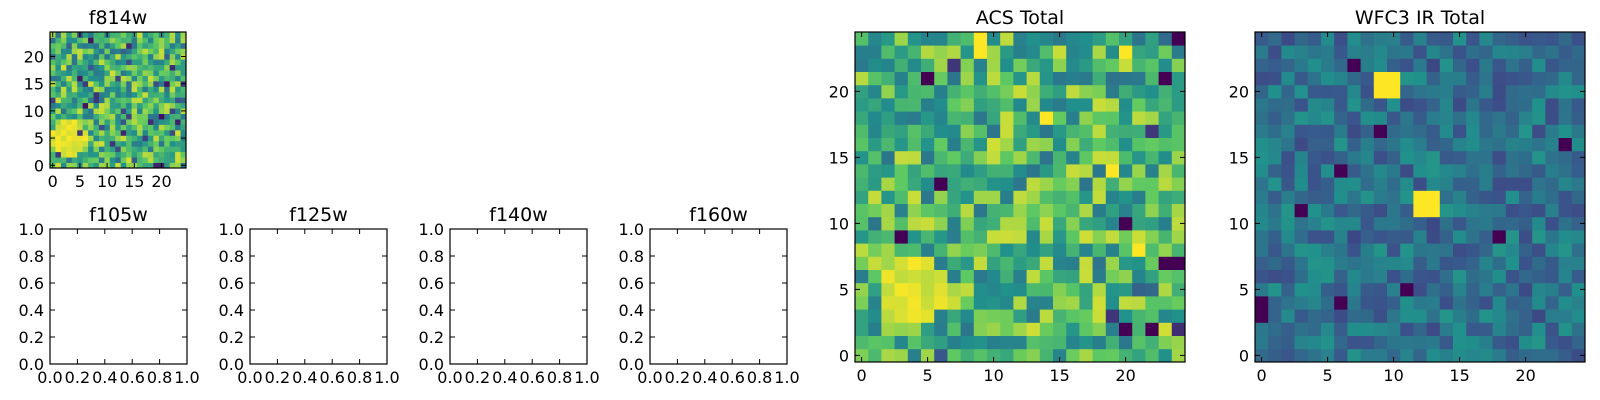 The width and height of the screenshot is (1600, 400). What do you see at coordinates (31, 256) in the screenshot?
I see `y-tick-label: 0.8` at bounding box center [31, 256].